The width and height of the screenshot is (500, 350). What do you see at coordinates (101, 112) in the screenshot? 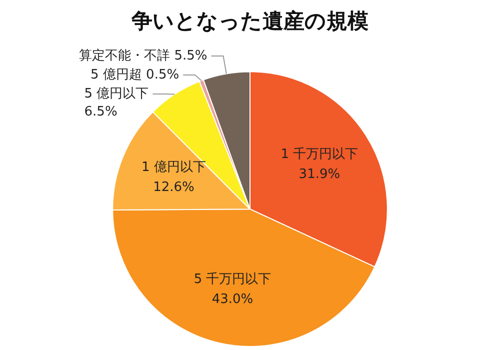
I see `data-label: 6.5%` at bounding box center [101, 112].